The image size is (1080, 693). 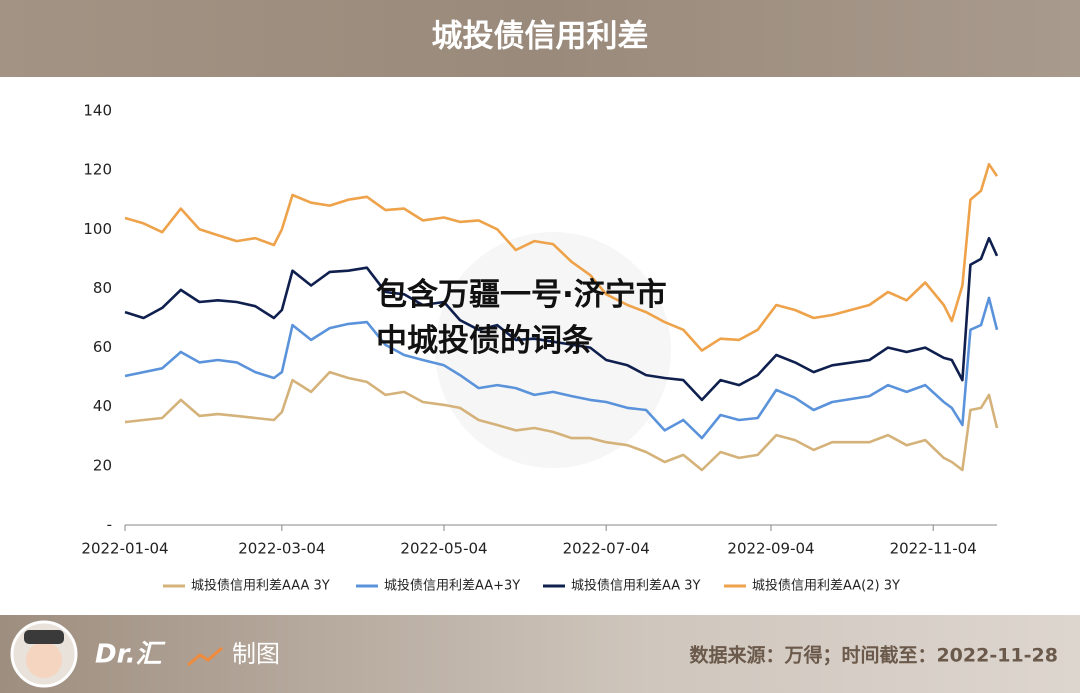 What do you see at coordinates (97, 170) in the screenshot?
I see `y-tick-label: 120` at bounding box center [97, 170].